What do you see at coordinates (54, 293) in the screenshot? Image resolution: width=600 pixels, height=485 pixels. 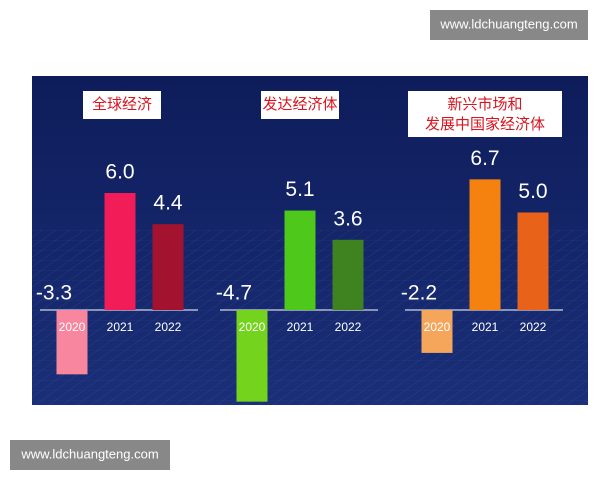 I see `value-label: -3.3` at bounding box center [54, 293].